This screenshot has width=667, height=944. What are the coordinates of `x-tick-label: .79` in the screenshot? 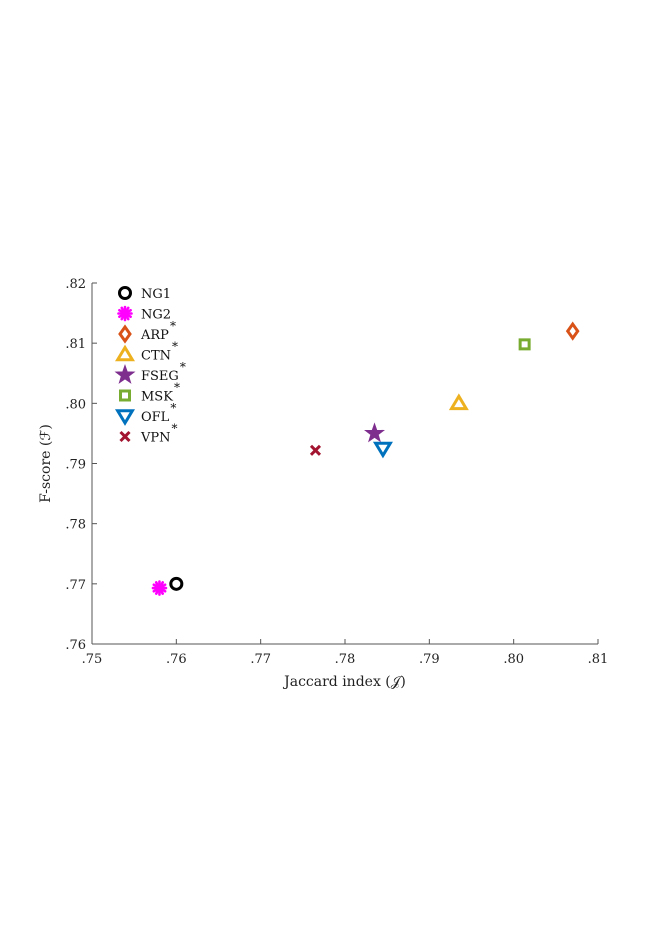 It's located at (429, 659).